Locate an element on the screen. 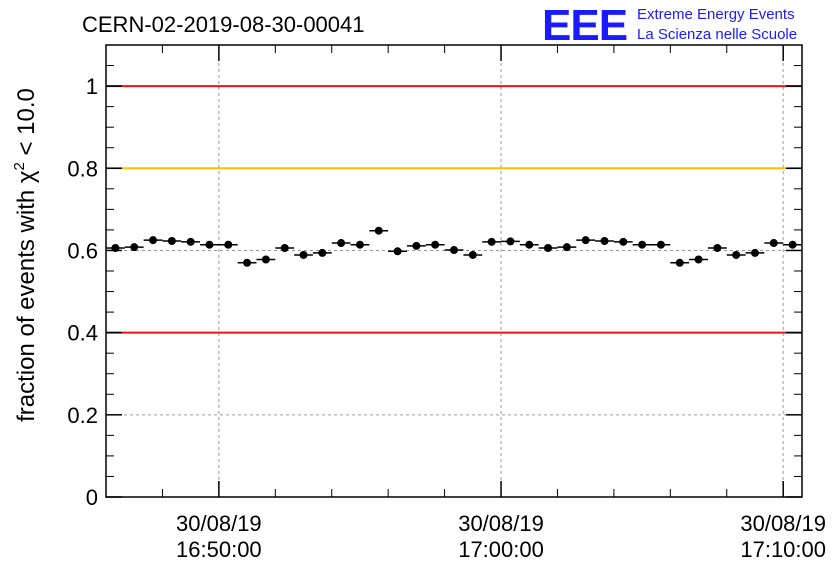 Image resolution: width=836 pixels, height=572 pixels. y-axis-label-main: fraction of events with is located at coordinates (26, 302).